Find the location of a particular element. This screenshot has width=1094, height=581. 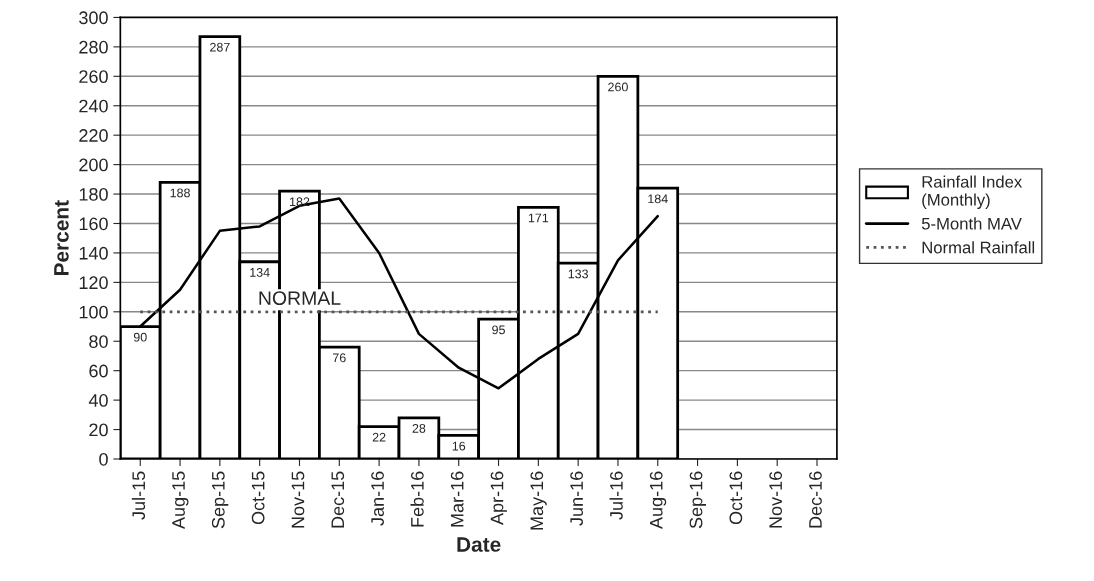

legend-label: Normal Rainfall is located at coordinates (978, 247).